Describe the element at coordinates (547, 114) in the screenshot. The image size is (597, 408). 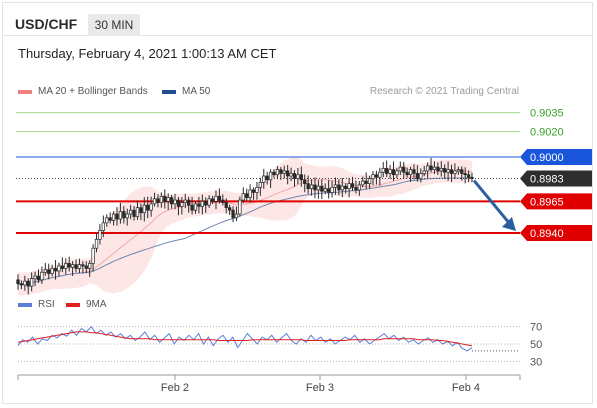
I see `level-label-0.9035: 0.9035` at that location.